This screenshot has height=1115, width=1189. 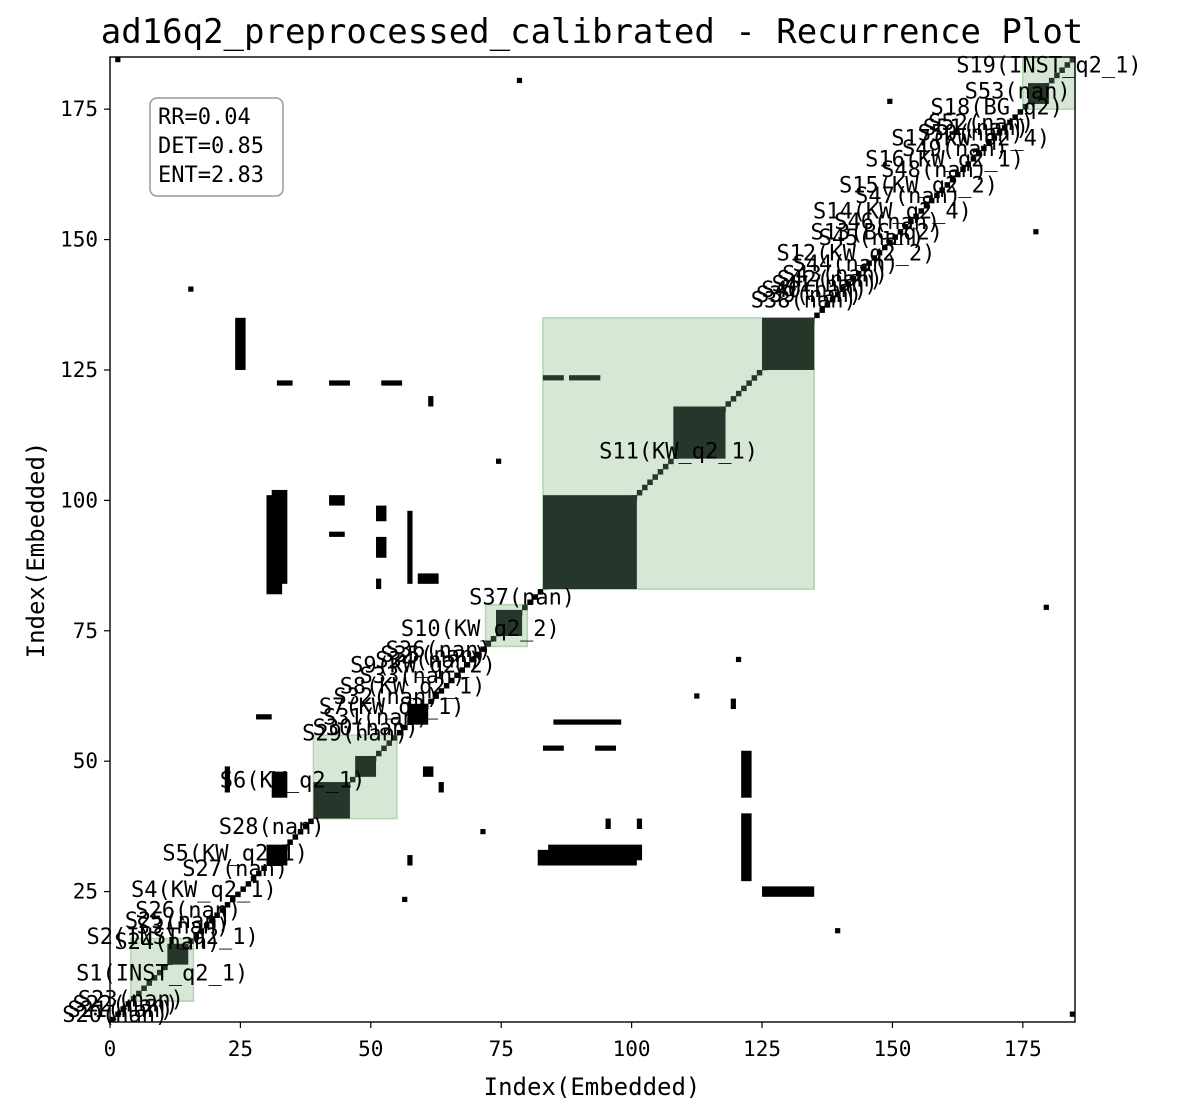 I want to click on stat-det: DET=0.85, so click(x=211, y=146).